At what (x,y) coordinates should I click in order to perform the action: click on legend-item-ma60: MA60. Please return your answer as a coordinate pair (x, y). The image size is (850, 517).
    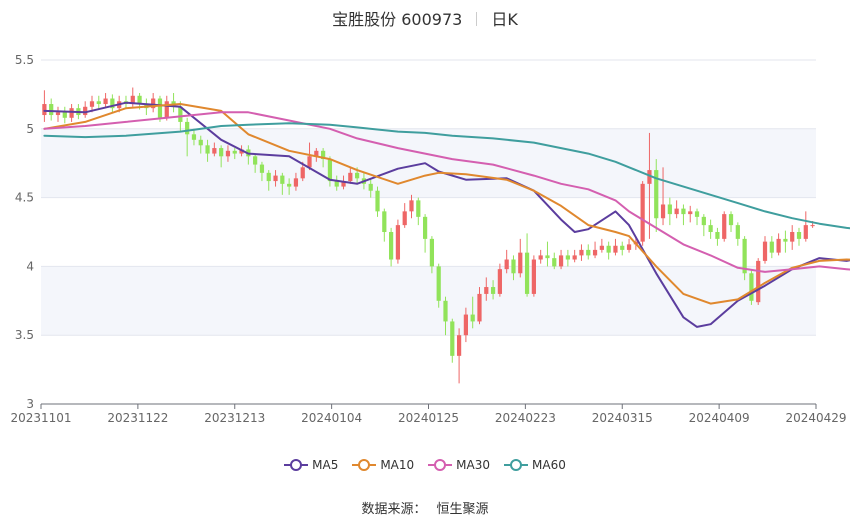
    Looking at the image, I should click on (535, 465).